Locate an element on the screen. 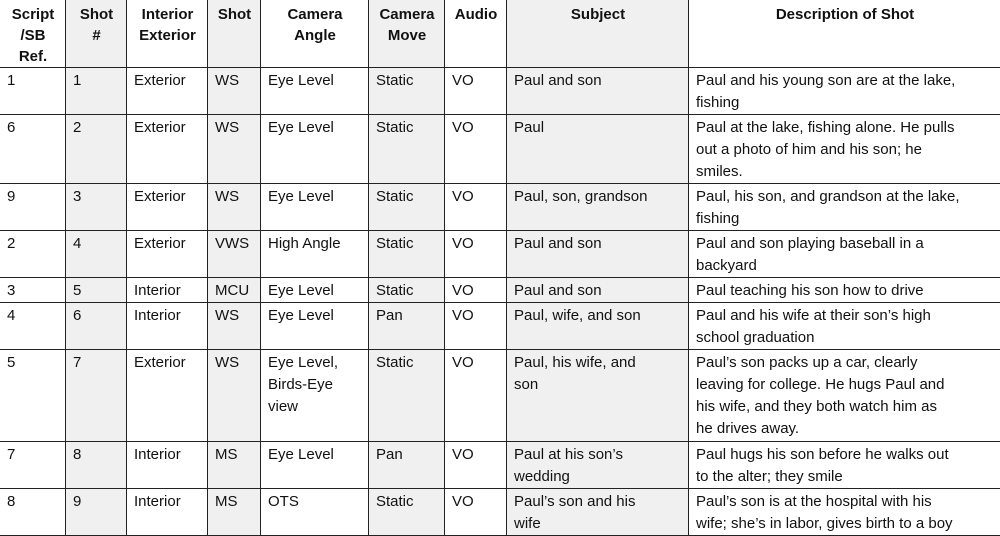  header-description: Description of Shot is located at coordinates (844, 34).